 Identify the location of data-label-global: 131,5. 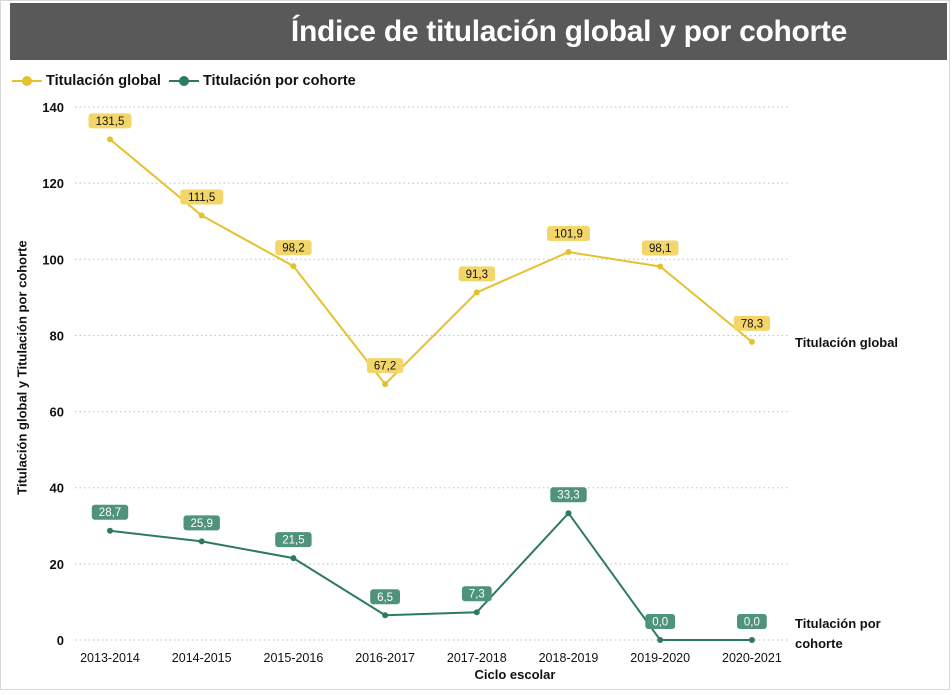
(110, 122).